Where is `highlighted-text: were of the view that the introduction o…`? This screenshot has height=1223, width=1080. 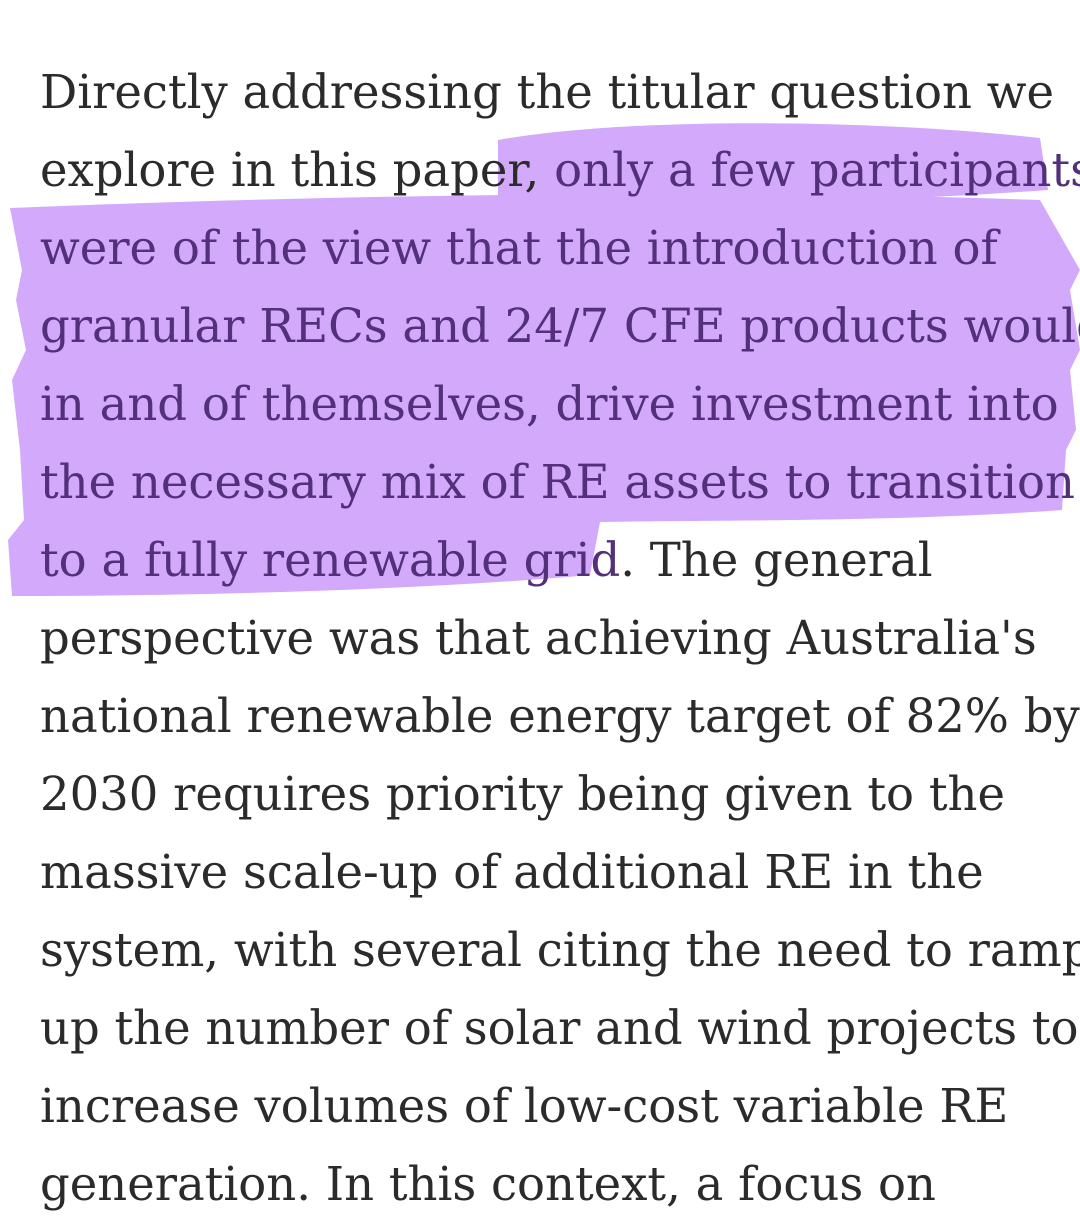 highlighted-text: were of the view that the introduction o… is located at coordinates (519, 248).